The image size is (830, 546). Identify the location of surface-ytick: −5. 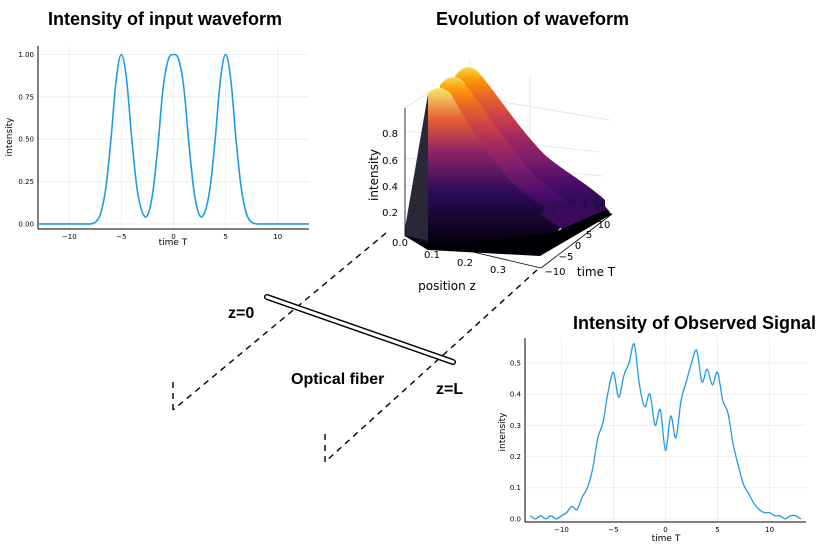
(566, 257).